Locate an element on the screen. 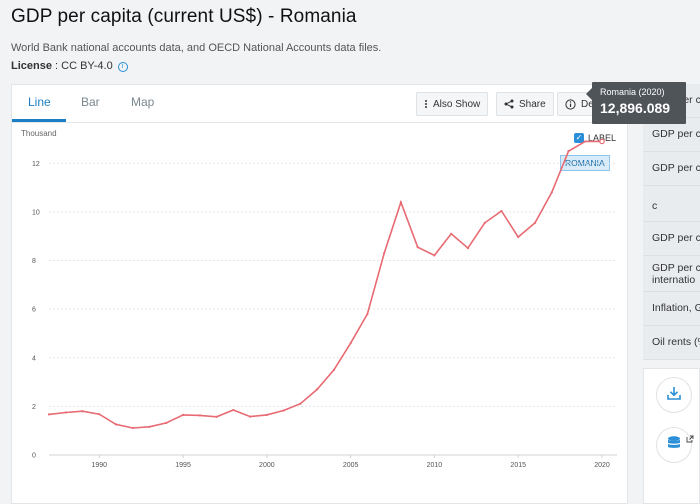  legend-label: LABEL is located at coordinates (602, 138).